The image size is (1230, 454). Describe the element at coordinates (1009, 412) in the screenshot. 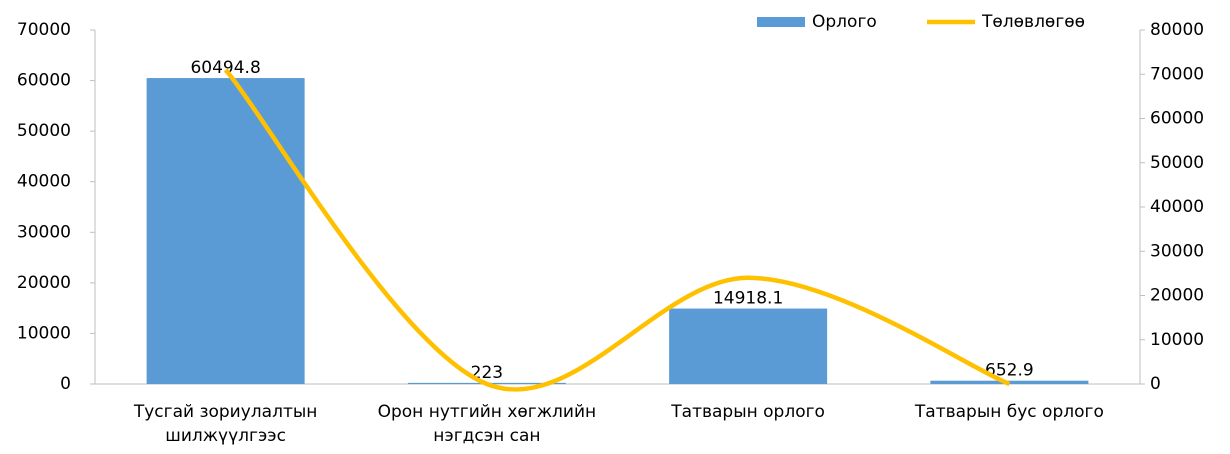

I see `x-tick-label: Татварын бус орлого` at that location.